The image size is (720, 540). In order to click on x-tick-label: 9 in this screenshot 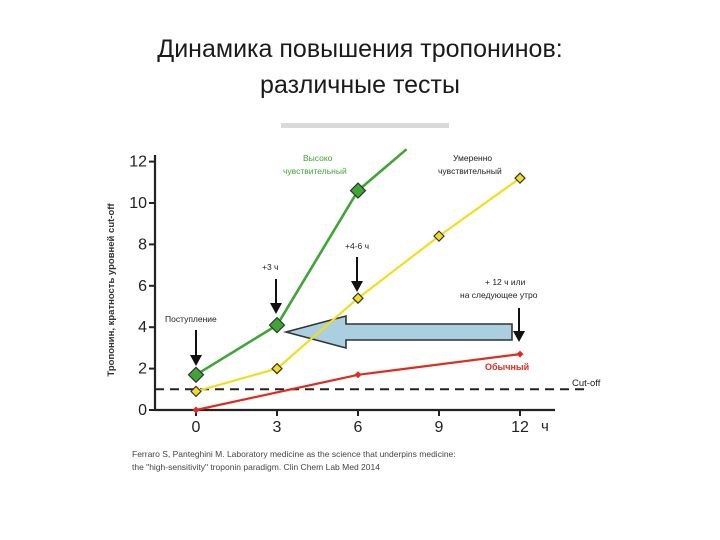, I will do `click(439, 427)`.